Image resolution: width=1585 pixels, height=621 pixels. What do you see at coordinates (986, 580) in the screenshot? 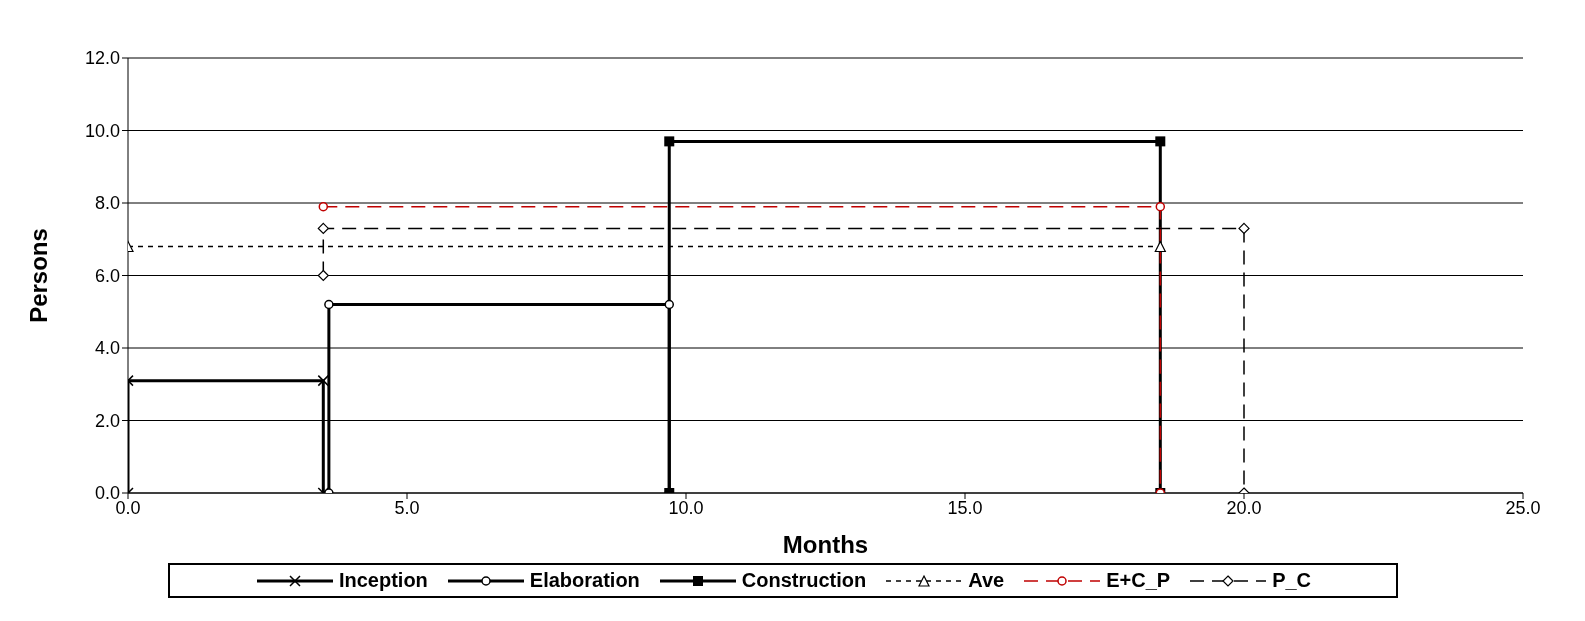
I see `legend-label: Ave` at bounding box center [986, 580].